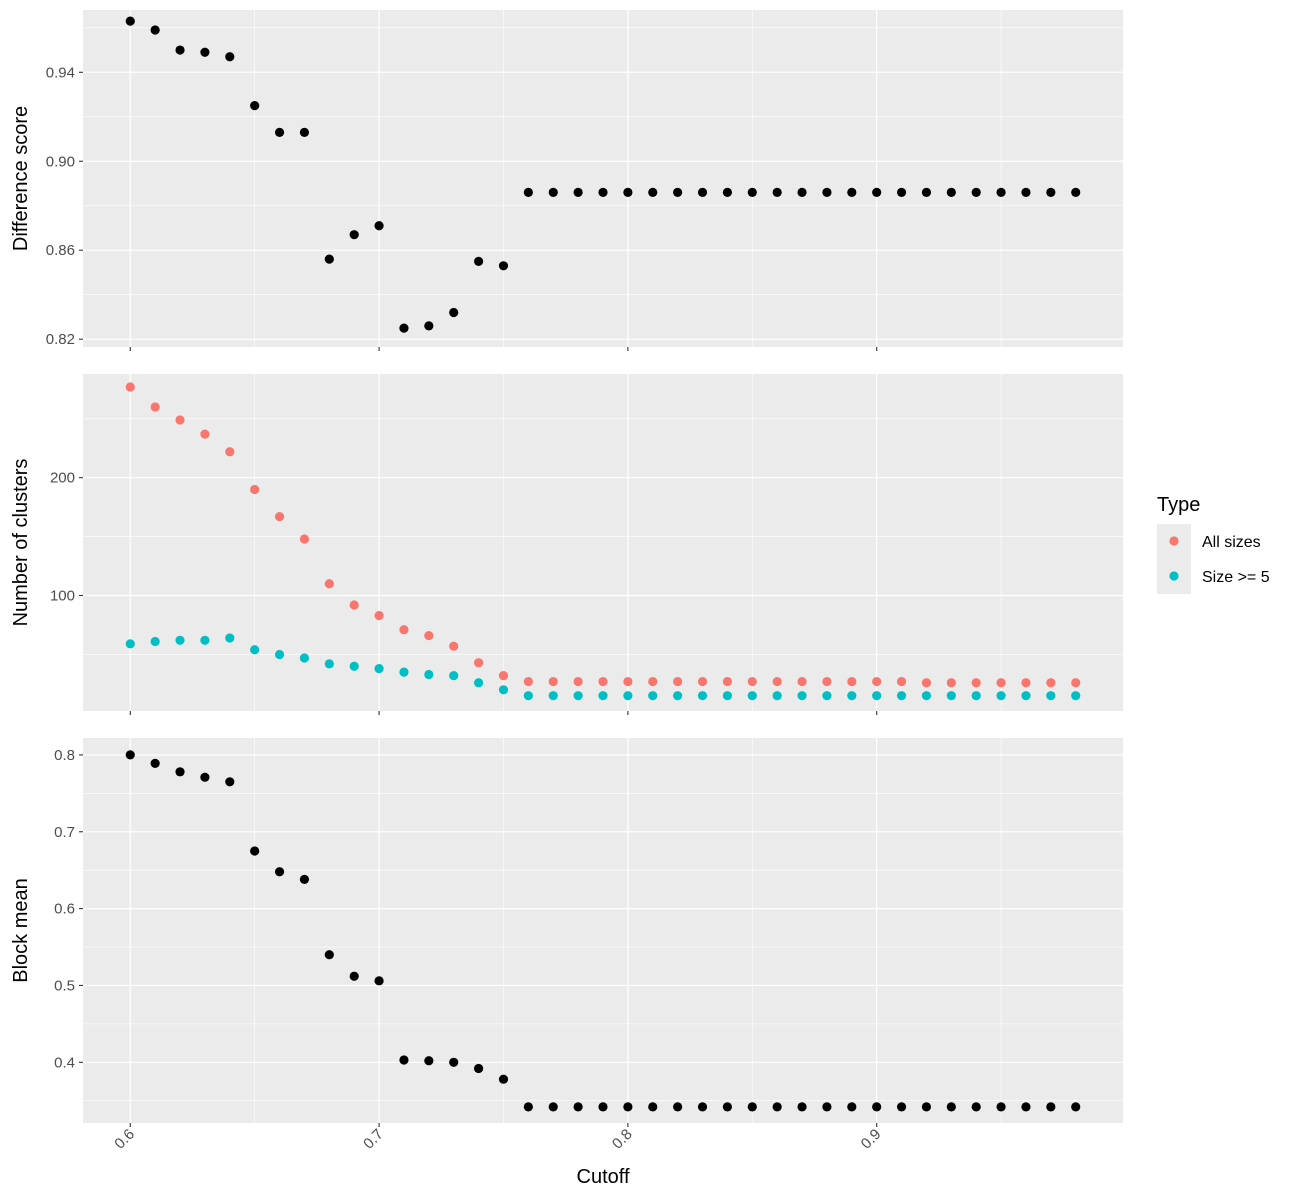 This screenshot has height=1200, width=1300. Describe the element at coordinates (622, 1139) in the screenshot. I see `x-tick-label: 0.8` at that location.